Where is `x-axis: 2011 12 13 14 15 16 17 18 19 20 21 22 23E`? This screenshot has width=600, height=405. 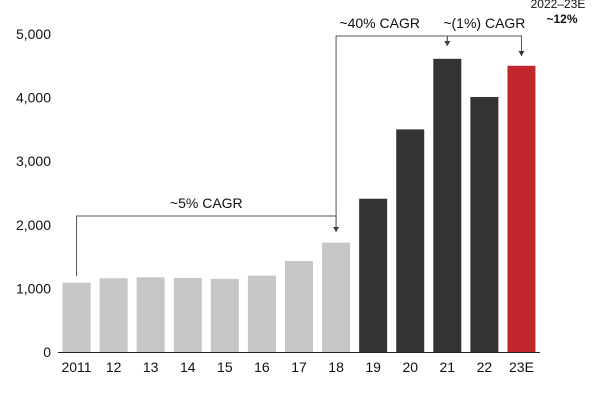 x-axis: 2011 12 13 14 15 16 17 18 19 20 21 22 23E is located at coordinates (299, 363).